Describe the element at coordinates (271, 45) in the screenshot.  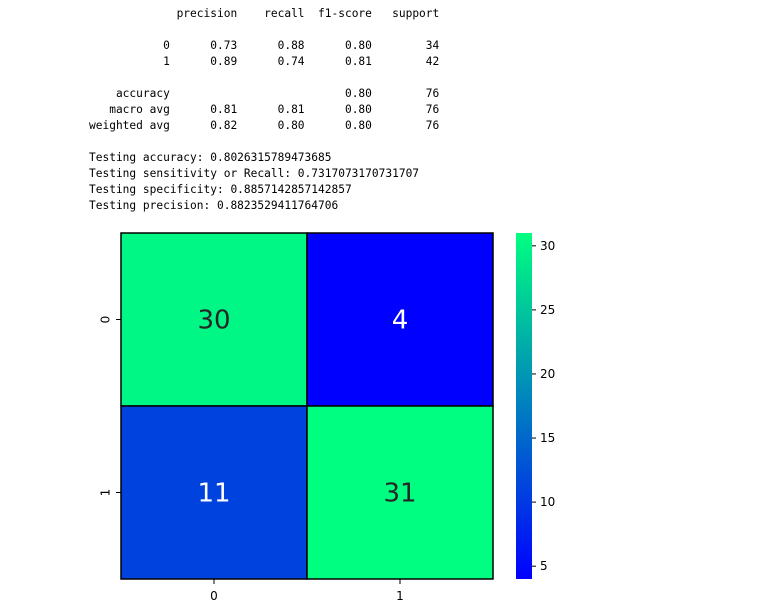
I see `report-cell: 0.88` at that location.